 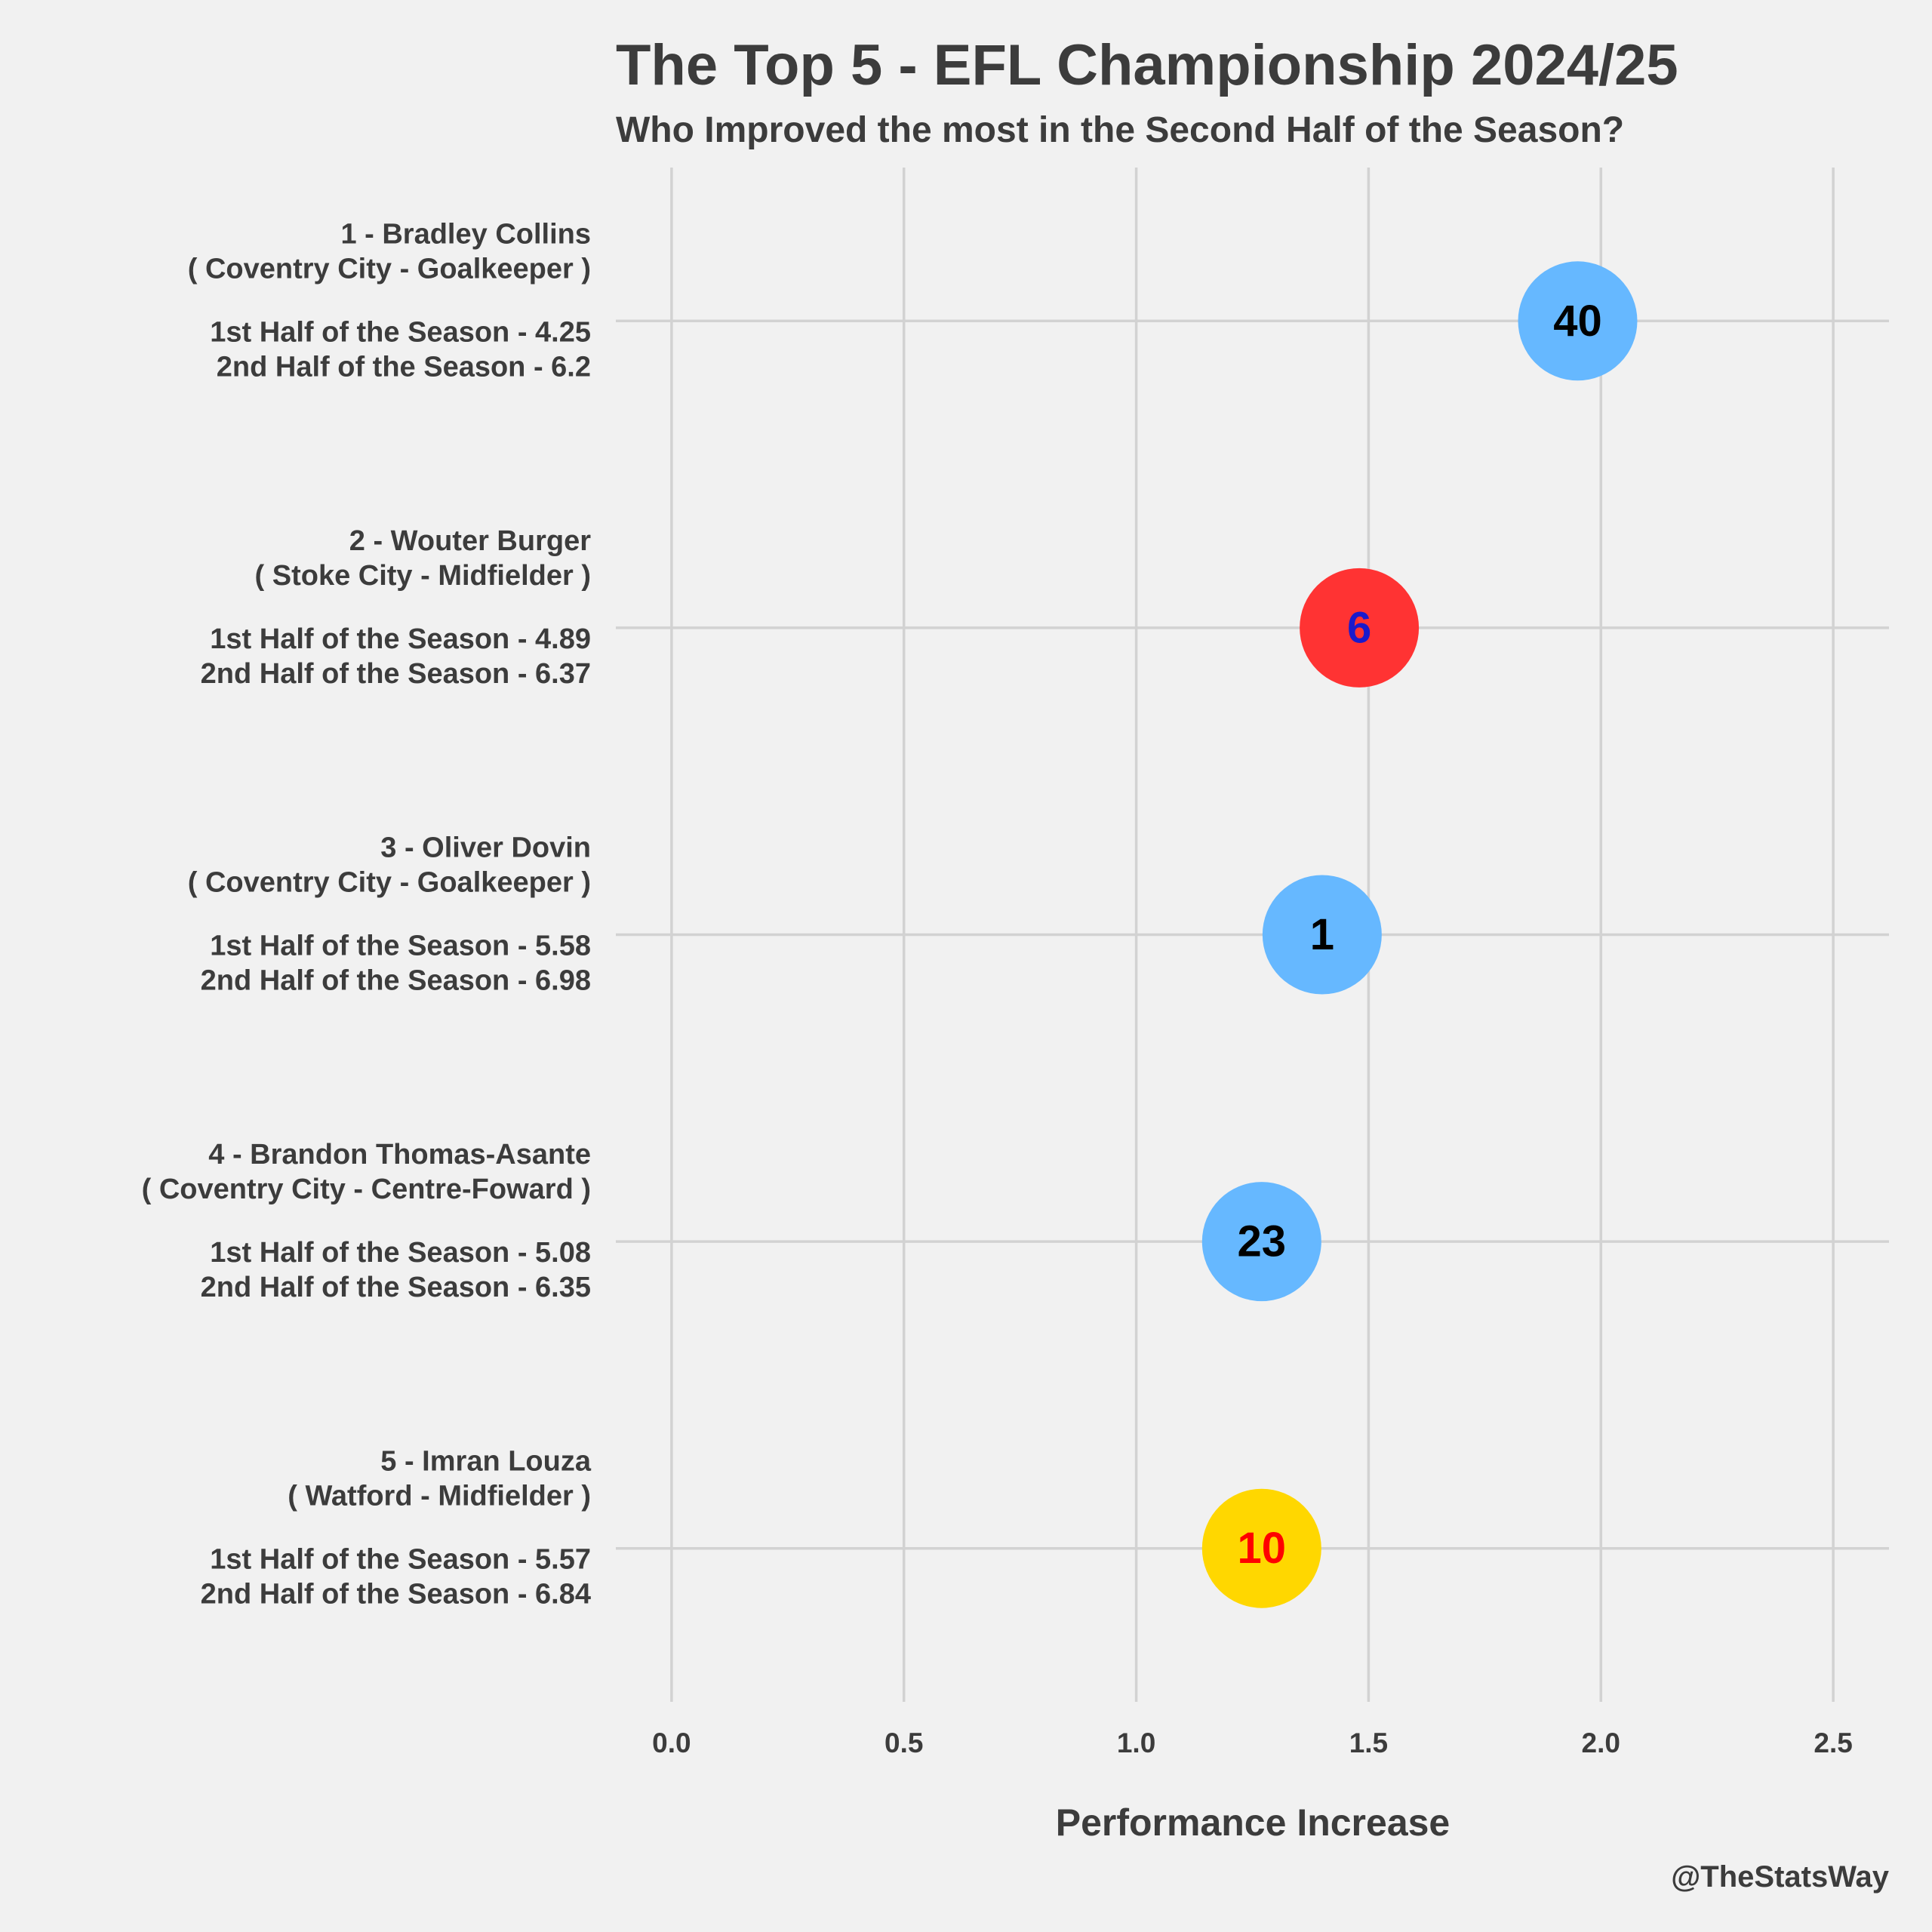 What do you see at coordinates (404, 367) in the screenshot?
I see `player-label-line: 2nd Half of the Season - 6.2` at bounding box center [404, 367].